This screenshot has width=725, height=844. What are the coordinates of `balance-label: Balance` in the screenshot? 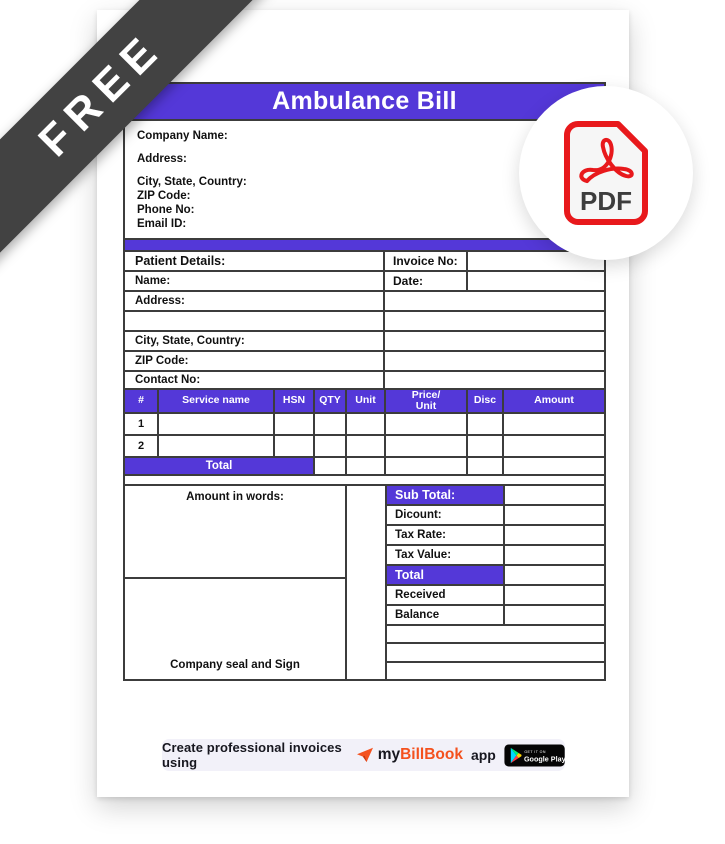 It's located at (446, 615).